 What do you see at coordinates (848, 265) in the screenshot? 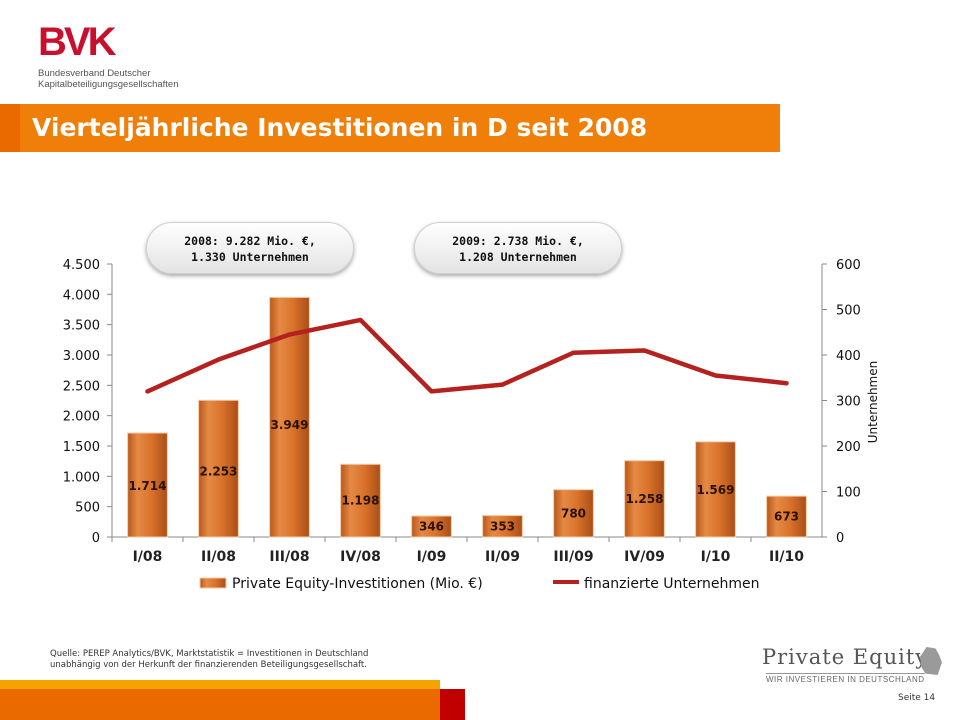
I see `right-axis-tick-label: 600` at bounding box center [848, 265].